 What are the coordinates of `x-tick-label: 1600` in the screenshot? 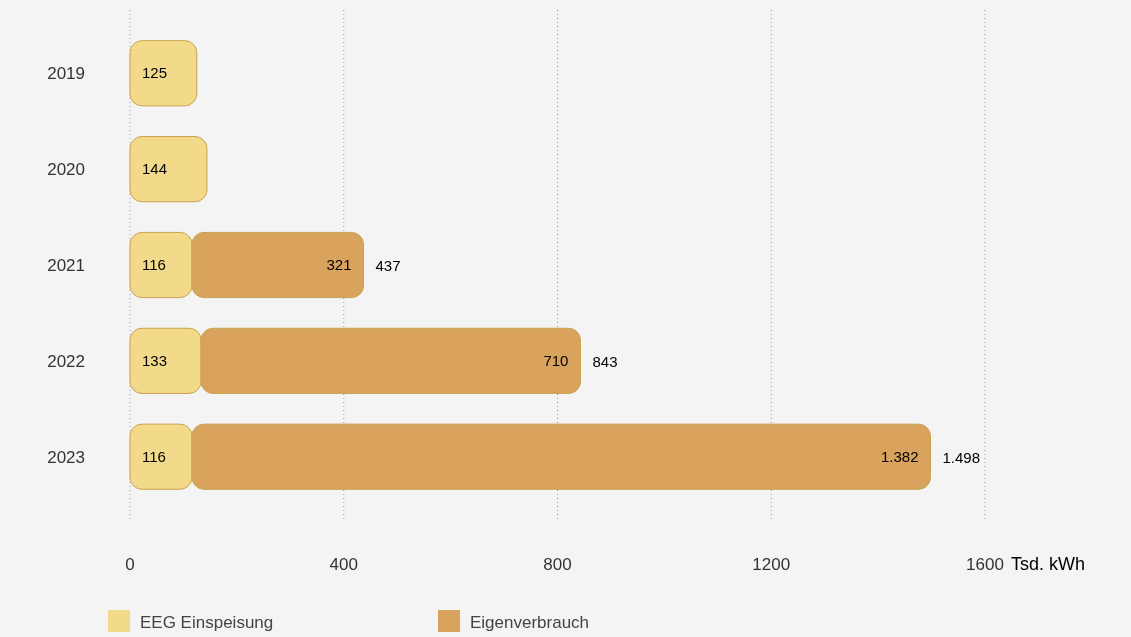 It's located at (985, 564).